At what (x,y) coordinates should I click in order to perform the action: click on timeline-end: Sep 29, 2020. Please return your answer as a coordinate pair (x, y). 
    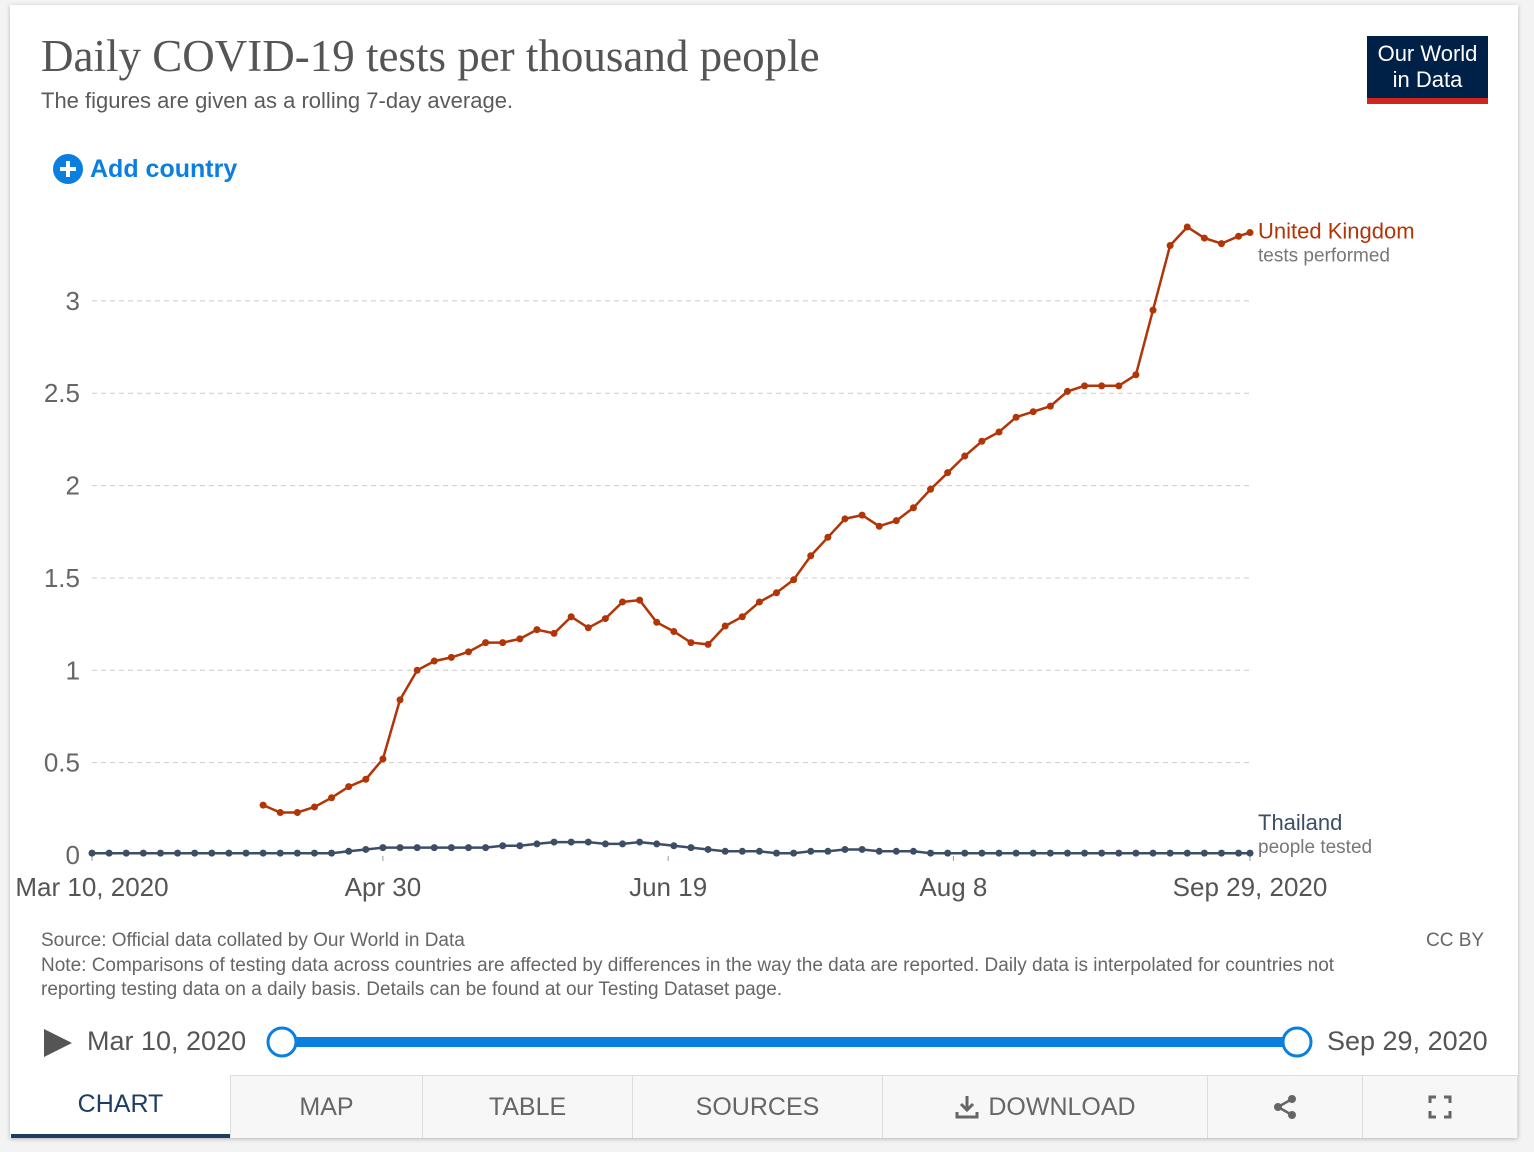
    Looking at the image, I should click on (1407, 1041).